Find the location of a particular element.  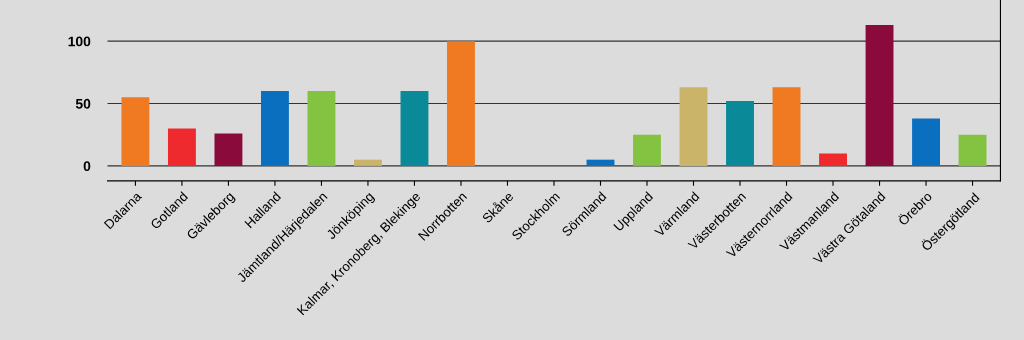

y-tick-label: 0 is located at coordinates (87, 166).